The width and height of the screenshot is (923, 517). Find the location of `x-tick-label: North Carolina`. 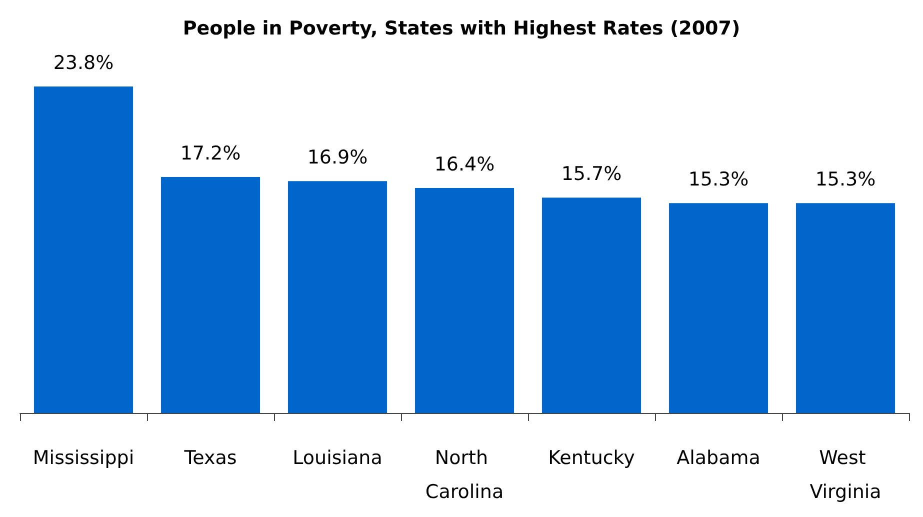

x-tick-label: North Carolina is located at coordinates (464, 475).